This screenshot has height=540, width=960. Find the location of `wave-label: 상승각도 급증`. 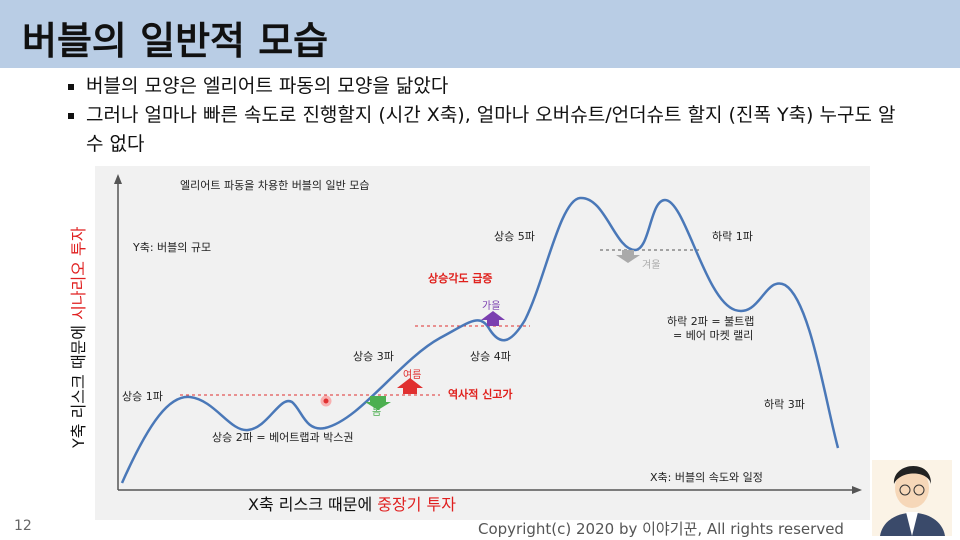

wave-label: 상승각도 급증 is located at coordinates (460, 278).